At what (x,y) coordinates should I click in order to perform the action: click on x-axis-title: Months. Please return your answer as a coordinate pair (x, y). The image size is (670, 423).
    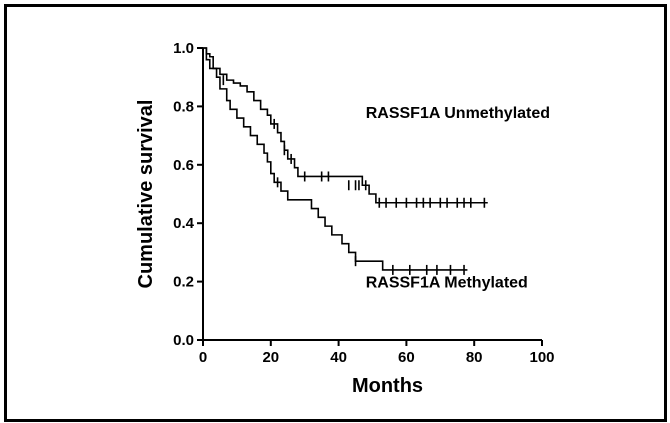
    Looking at the image, I should click on (387, 386).